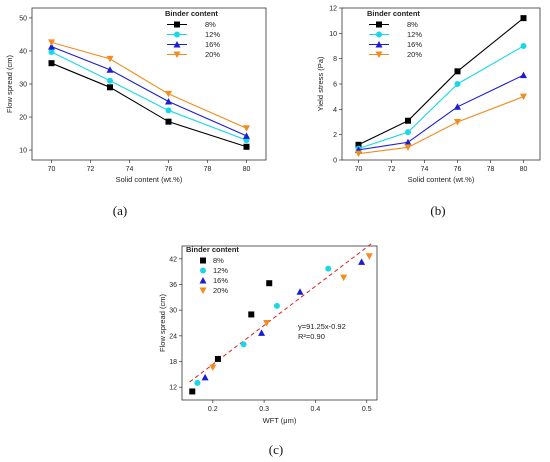  I want to click on fit-equation: y=91.25x-0.92, so click(322, 326).